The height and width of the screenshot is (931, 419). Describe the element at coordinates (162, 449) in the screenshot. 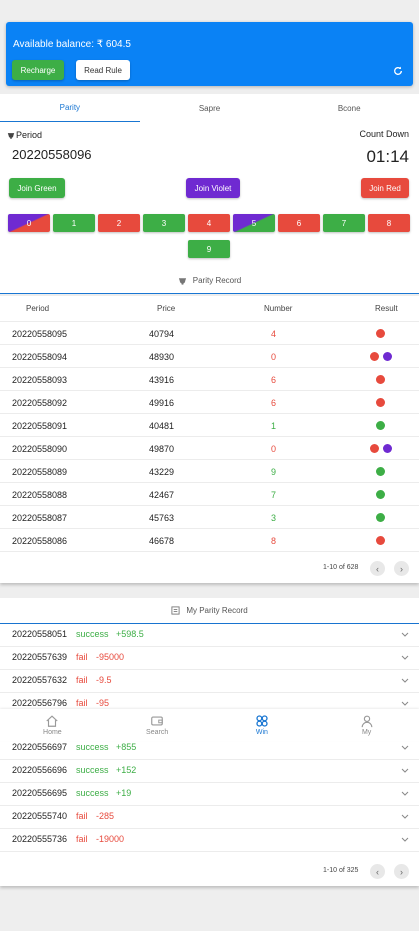

I see `row-price: 49870` at that location.